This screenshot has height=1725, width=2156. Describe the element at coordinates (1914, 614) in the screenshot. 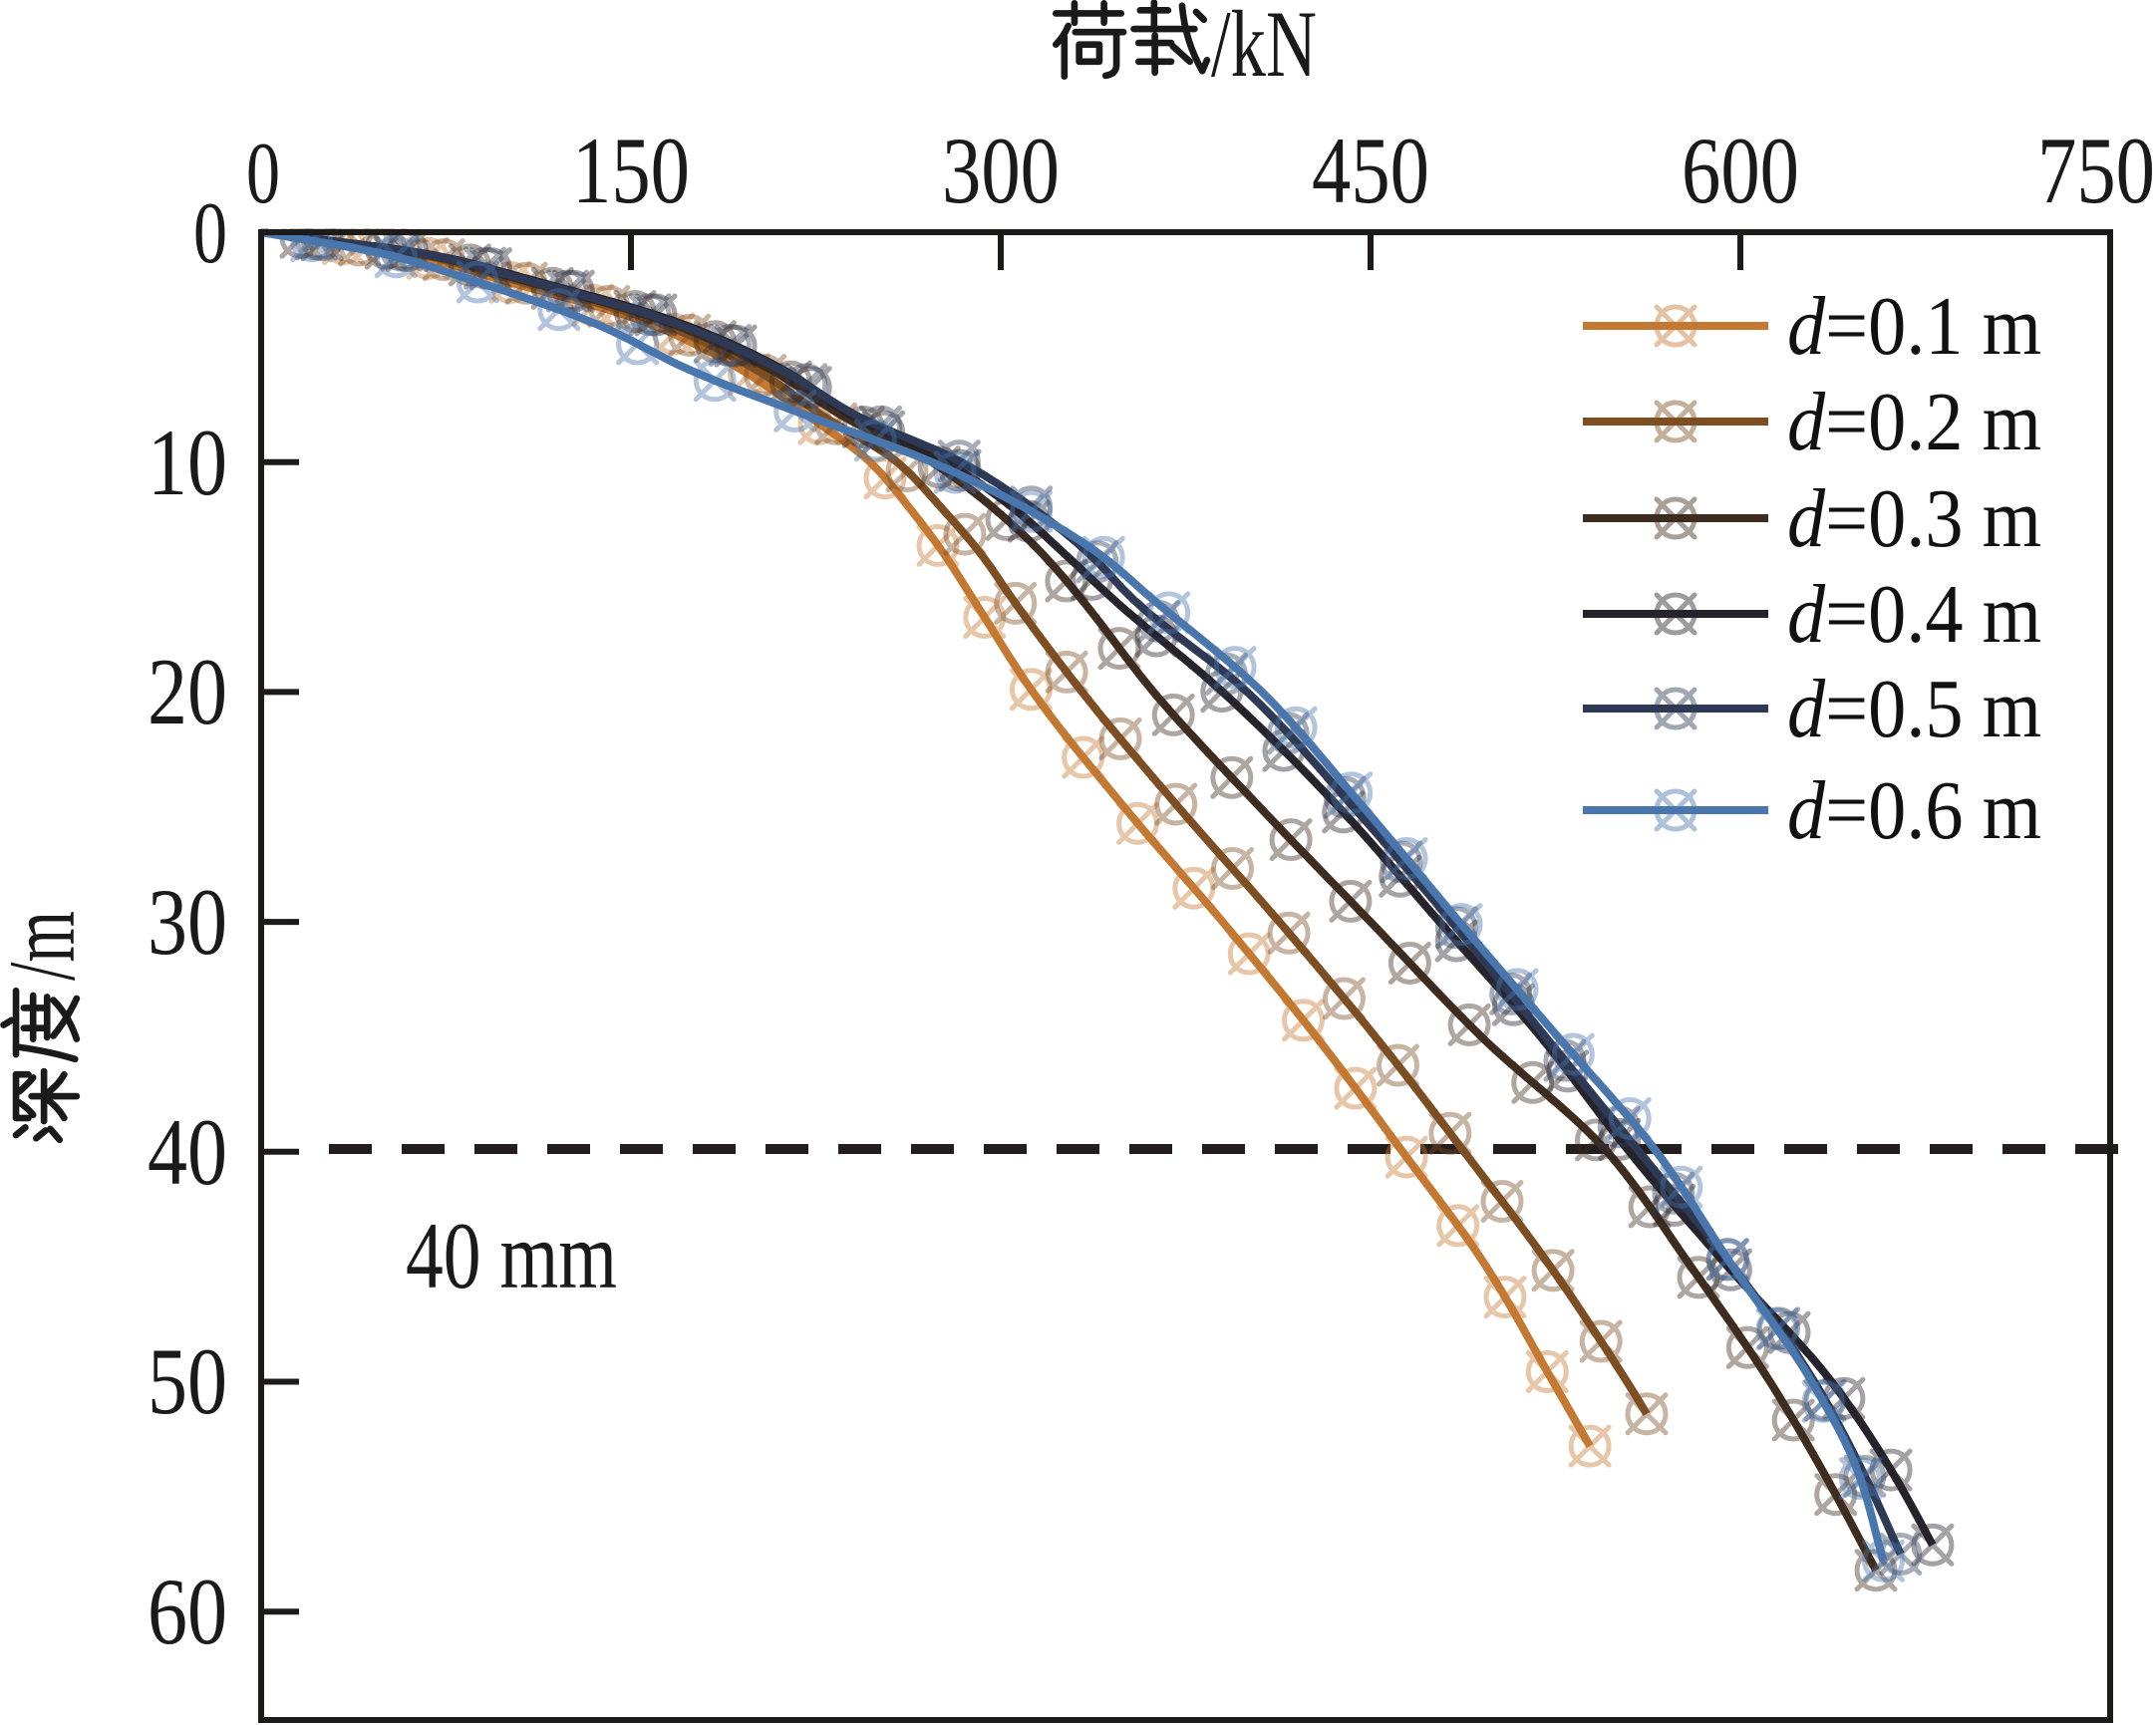

I see `svg-text: d=0.4 m` at that location.